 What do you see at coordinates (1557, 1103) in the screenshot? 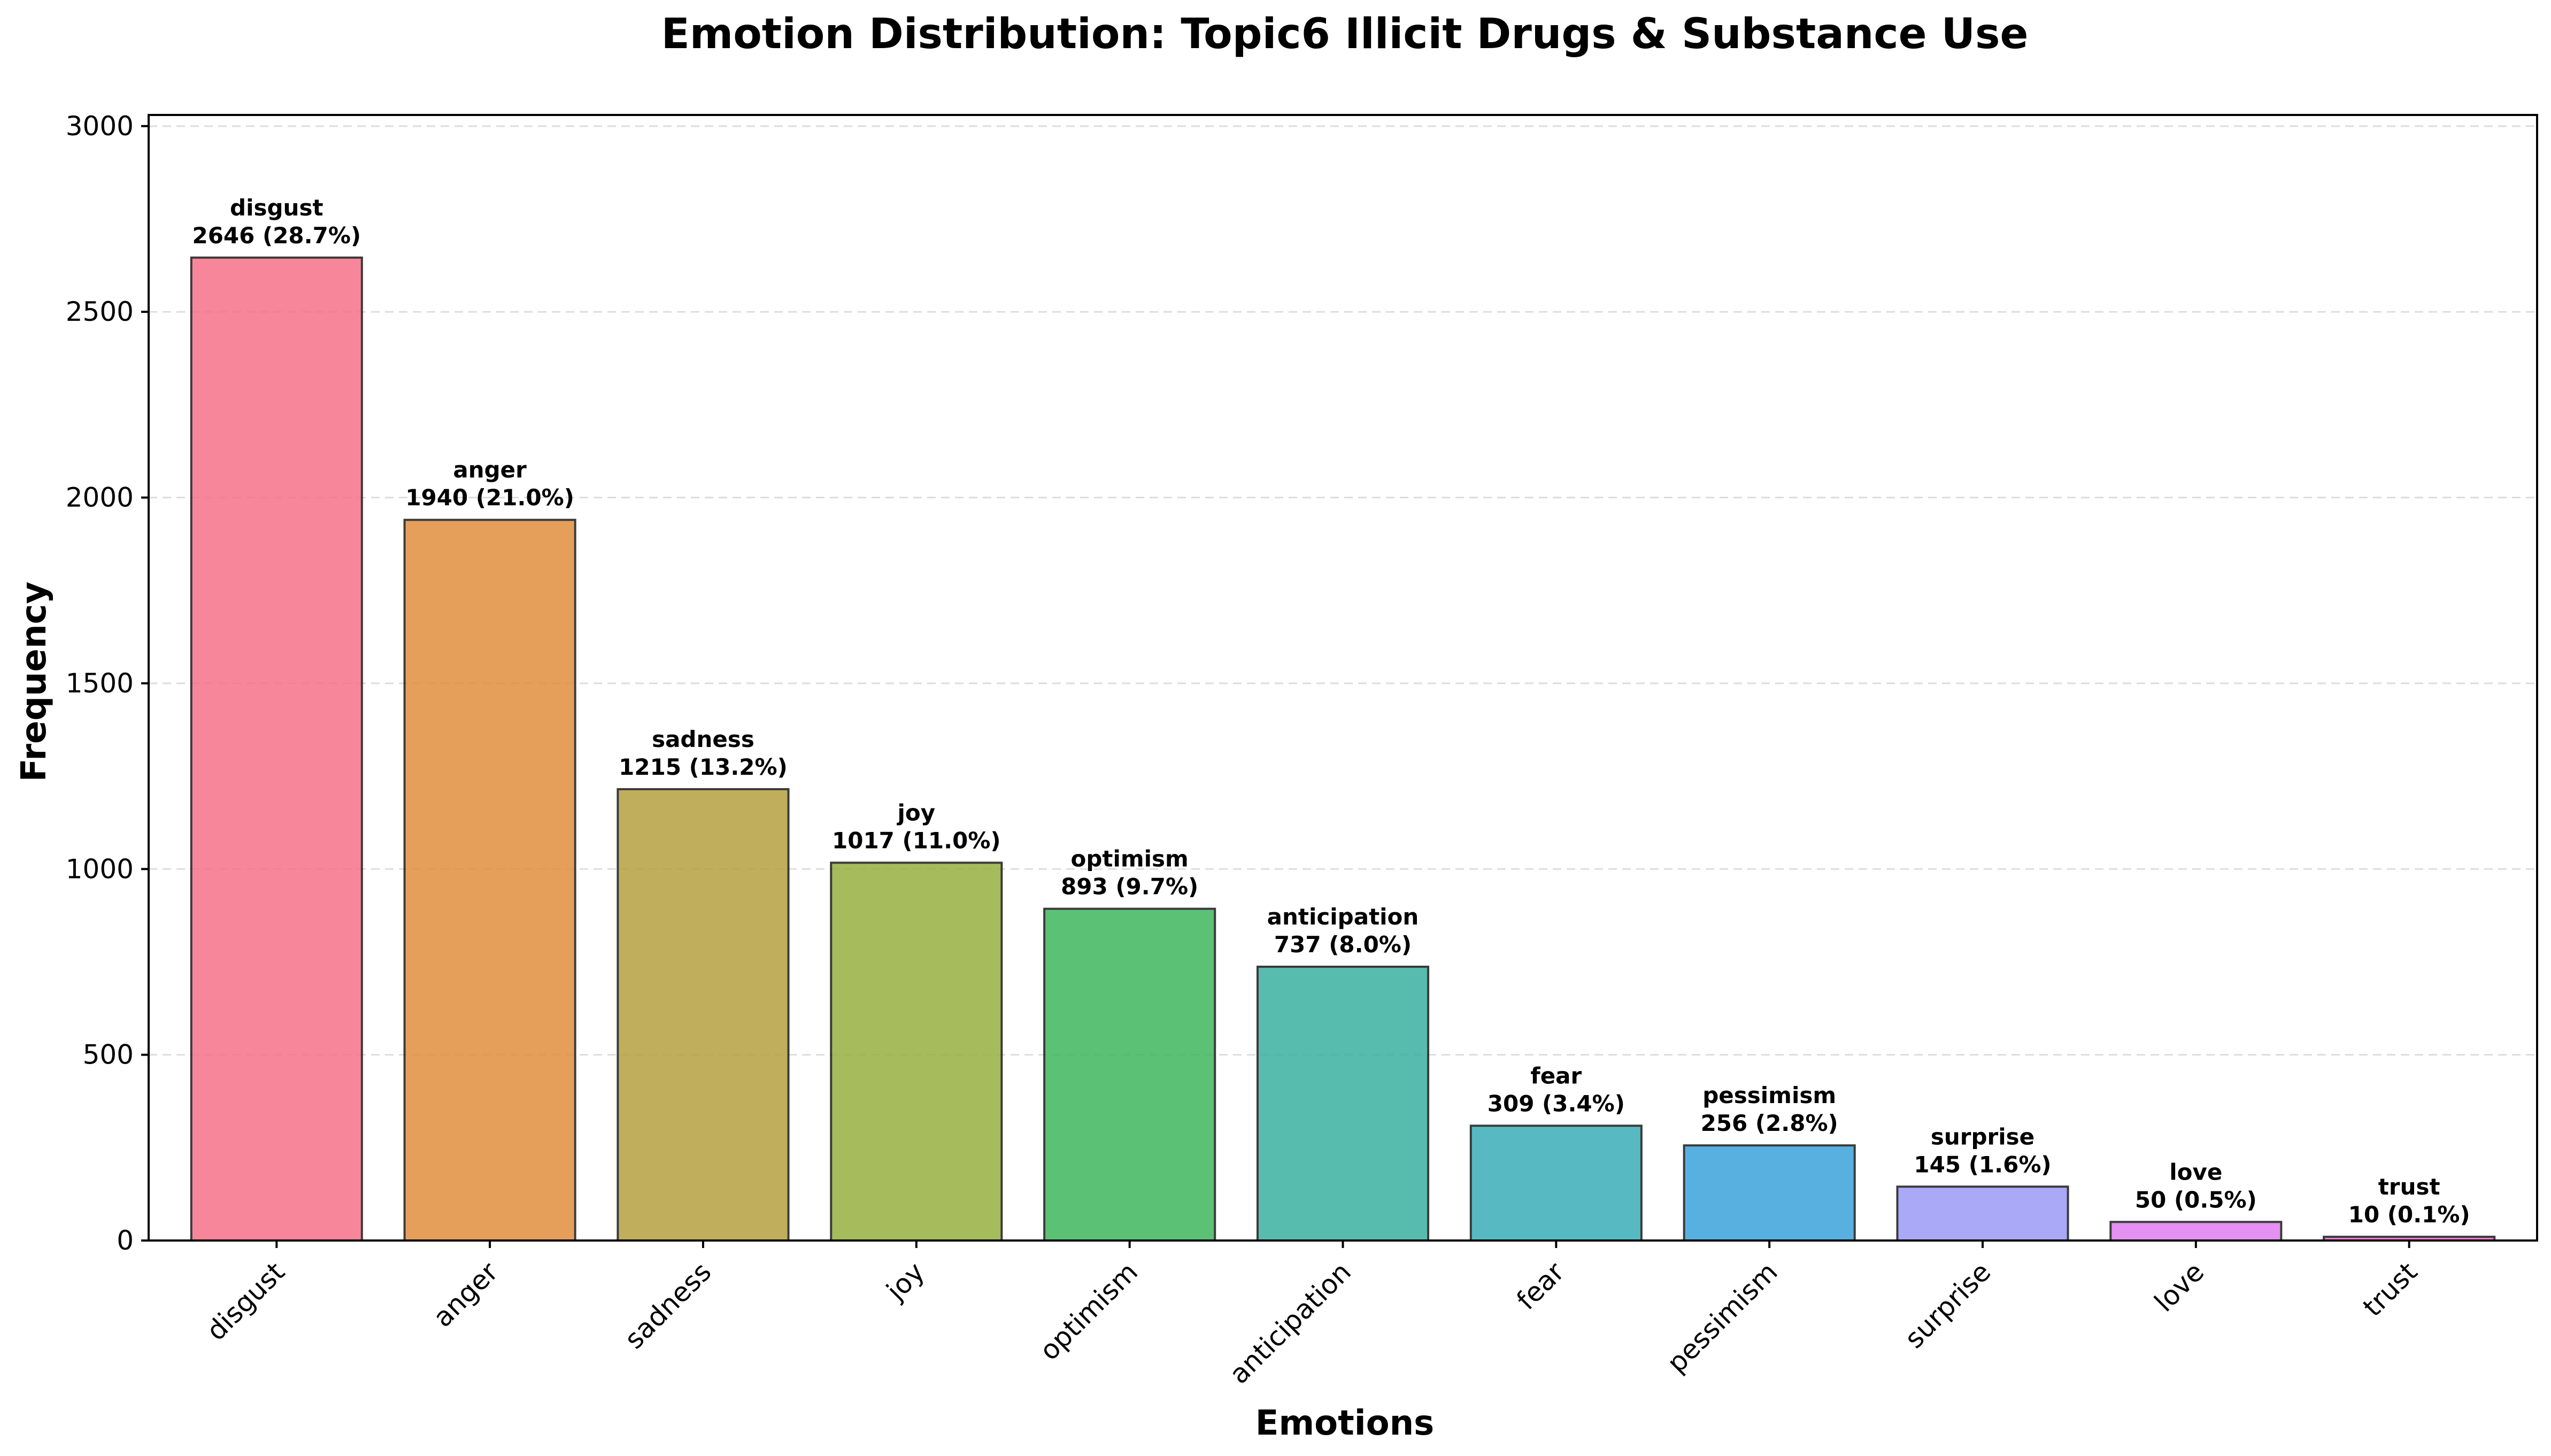
I see `bar-label-value: 309 (3.4%)` at bounding box center [1557, 1103].